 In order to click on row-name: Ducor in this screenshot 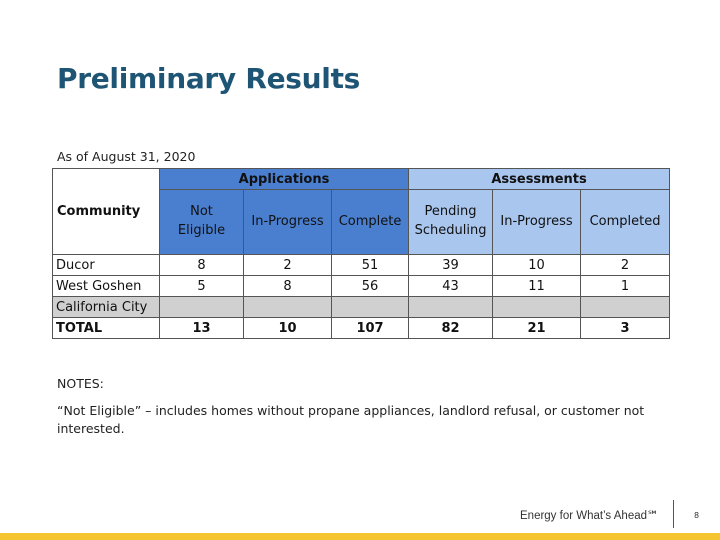, I will do `click(106, 265)`.